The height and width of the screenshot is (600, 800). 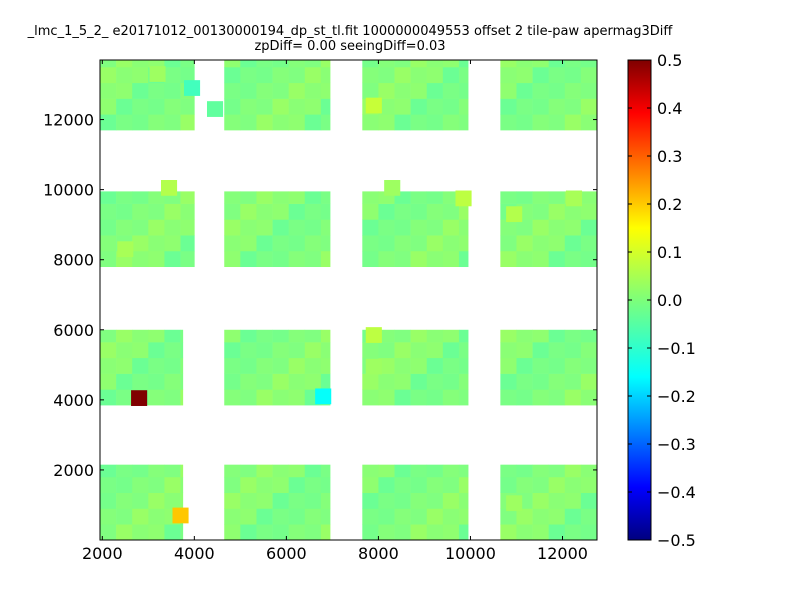 What do you see at coordinates (73, 400) in the screenshot?
I see `y-tick-label: 4000` at bounding box center [73, 400].